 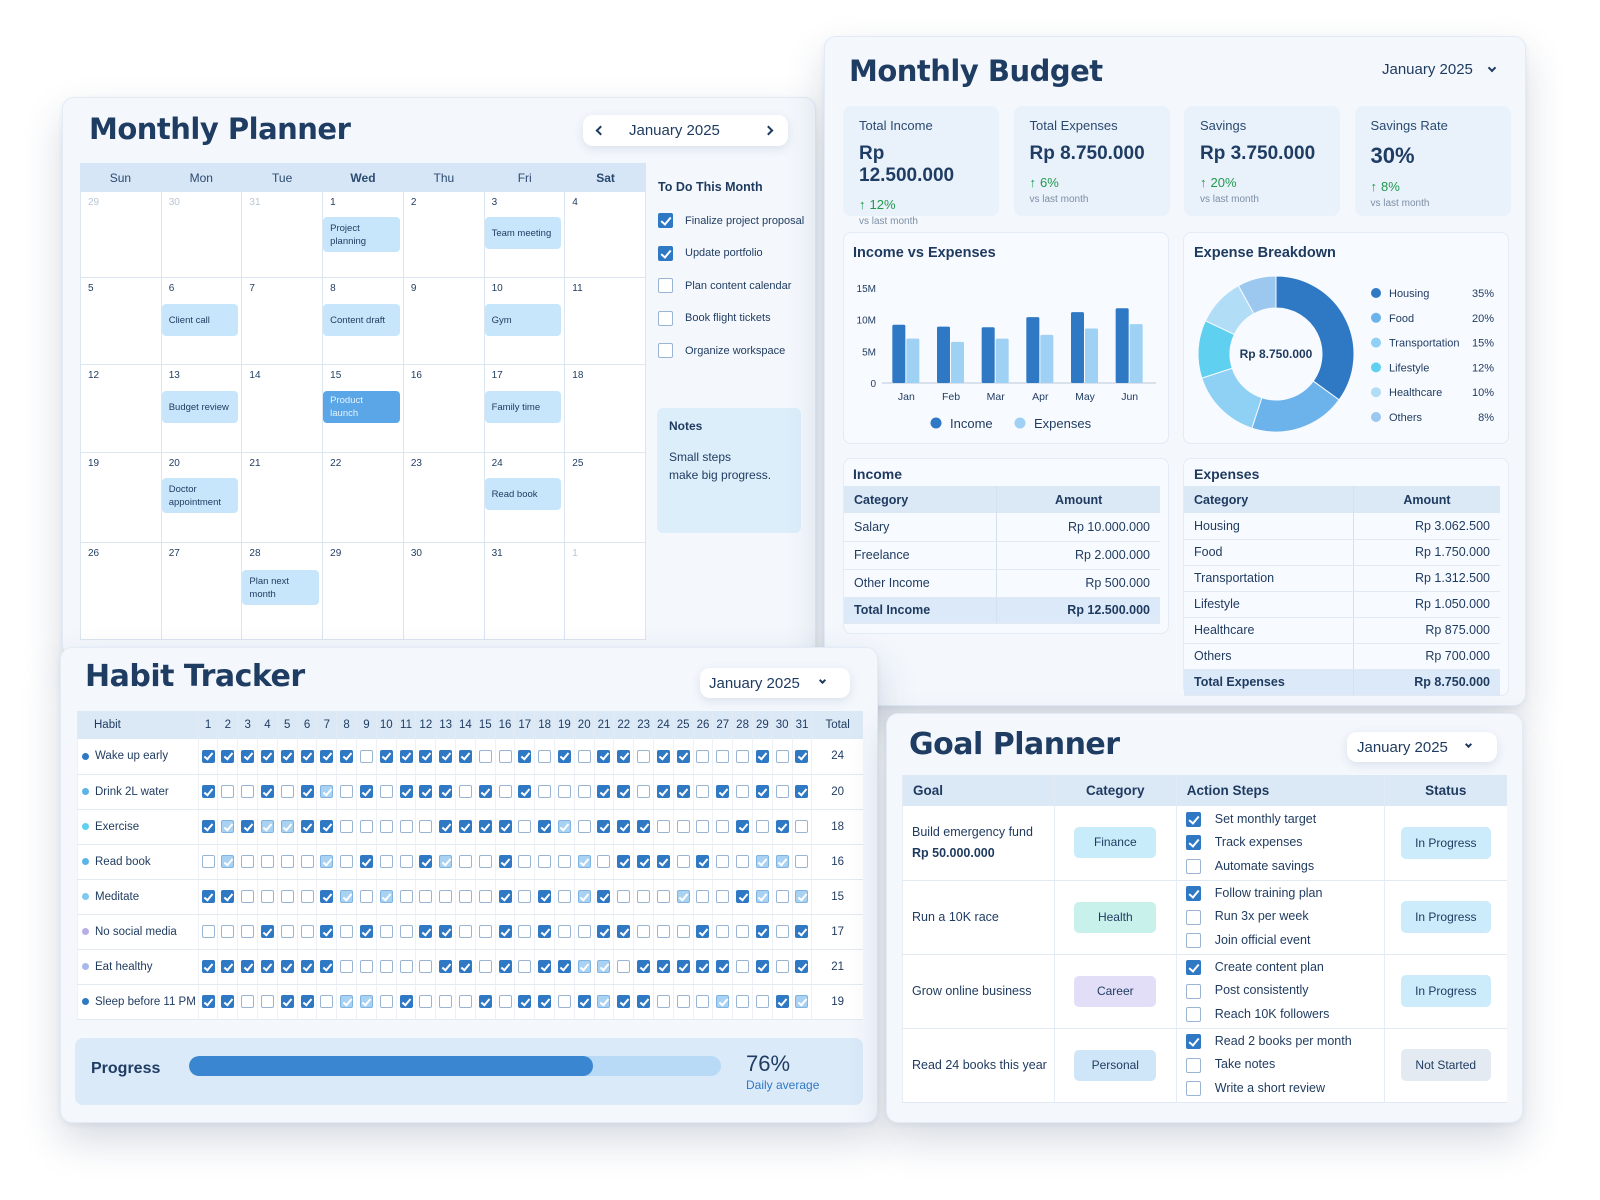 What do you see at coordinates (121, 409) in the screenshot?
I see `calendar-day: 12` at bounding box center [121, 409].